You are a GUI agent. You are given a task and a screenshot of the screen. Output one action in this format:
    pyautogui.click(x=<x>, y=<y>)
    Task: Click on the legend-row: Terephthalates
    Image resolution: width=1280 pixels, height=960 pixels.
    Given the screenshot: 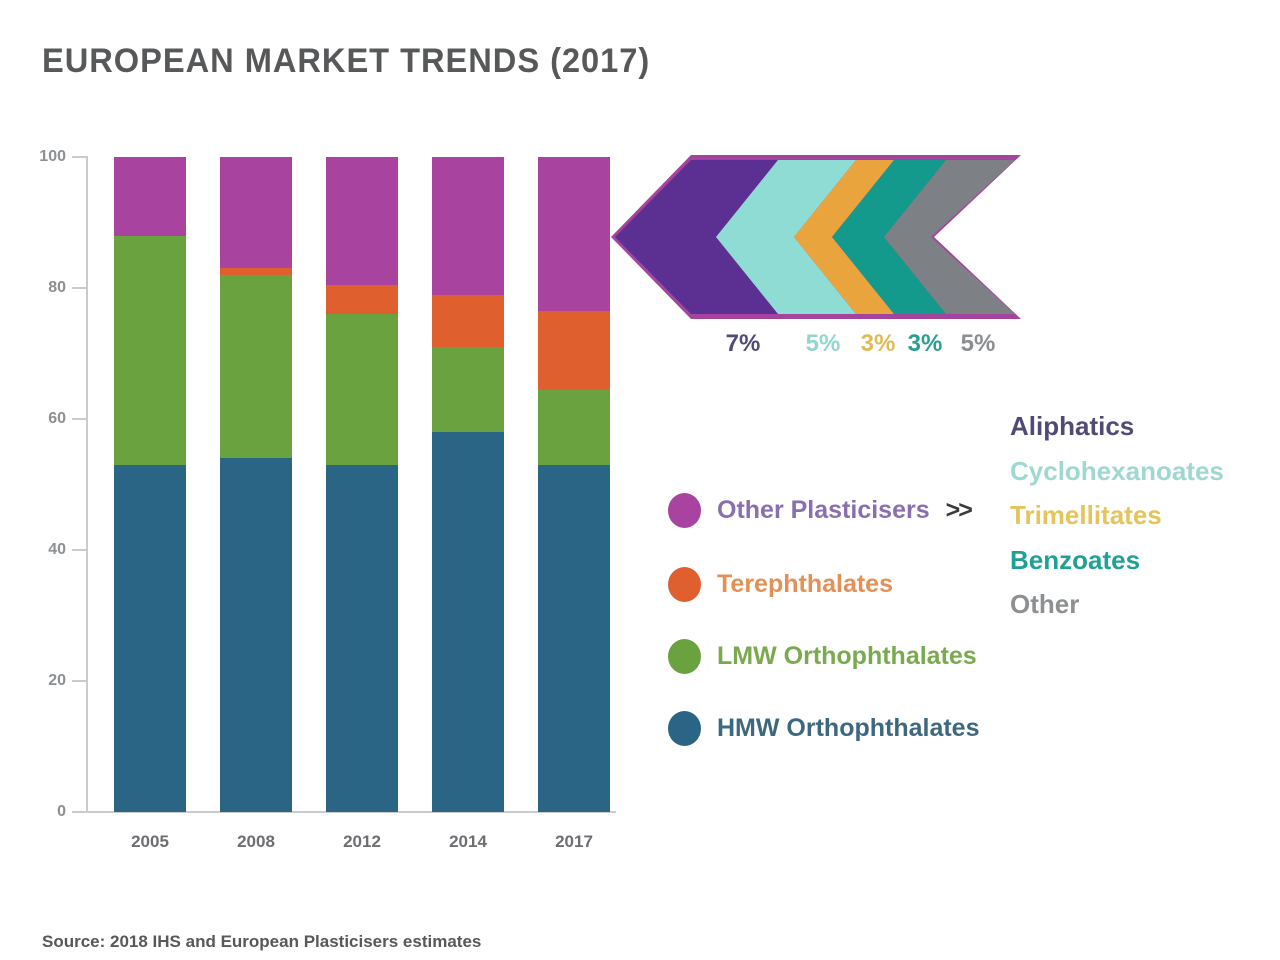 What is the action you would take?
    pyautogui.click(x=780, y=584)
    